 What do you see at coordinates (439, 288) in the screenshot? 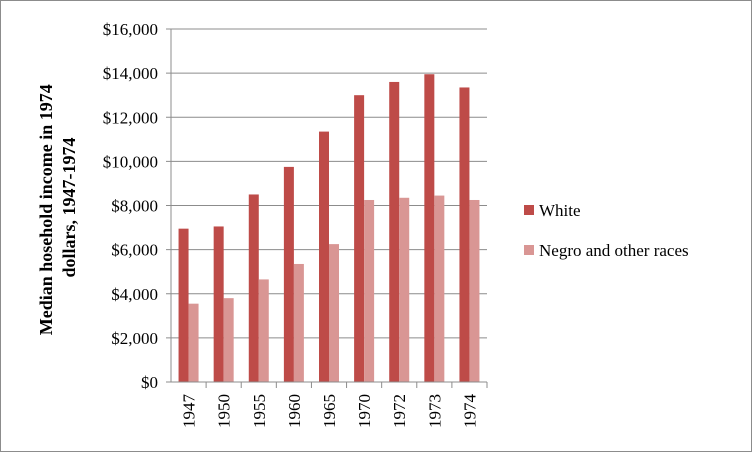
I see `bar-negro-and-other-races-1973` at bounding box center [439, 288].